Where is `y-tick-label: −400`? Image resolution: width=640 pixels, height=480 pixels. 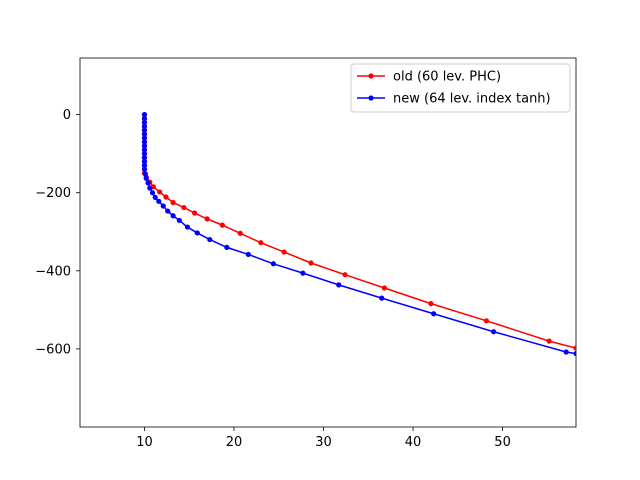
y-tick-label: −400 is located at coordinates (53, 271).